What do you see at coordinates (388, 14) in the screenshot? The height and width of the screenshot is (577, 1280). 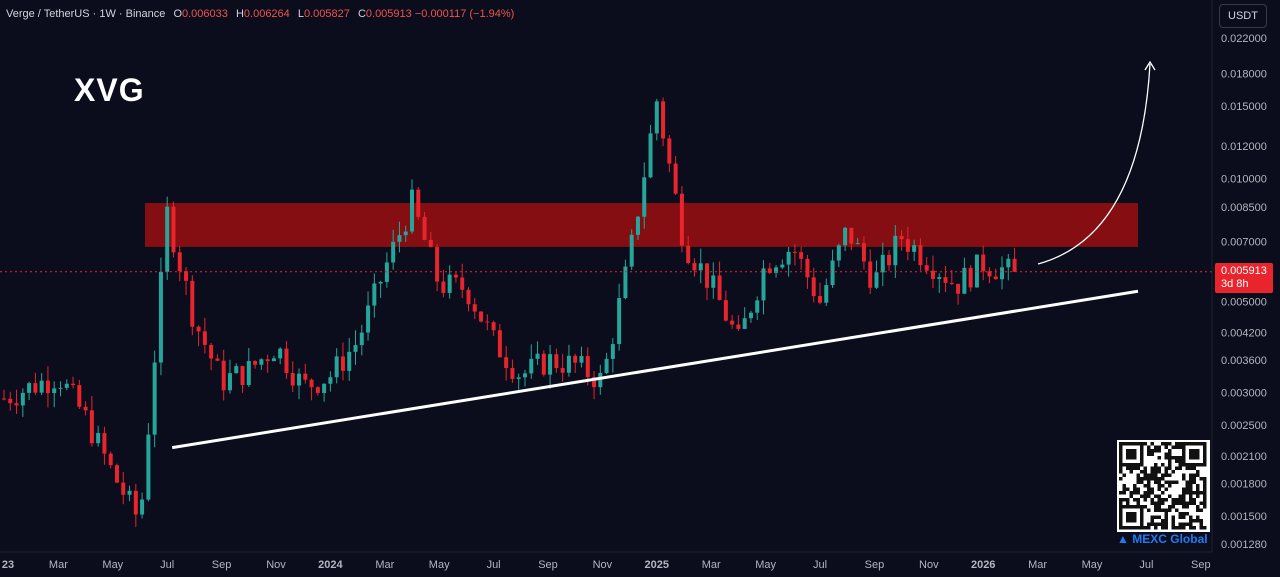 I see `close-value: 0.005913` at bounding box center [388, 14].